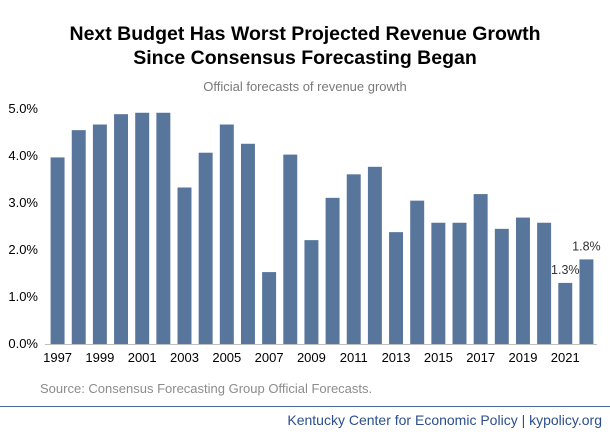 The width and height of the screenshot is (610, 440). What do you see at coordinates (586, 246) in the screenshot?
I see `data-label-2022: 1.8%` at bounding box center [586, 246].